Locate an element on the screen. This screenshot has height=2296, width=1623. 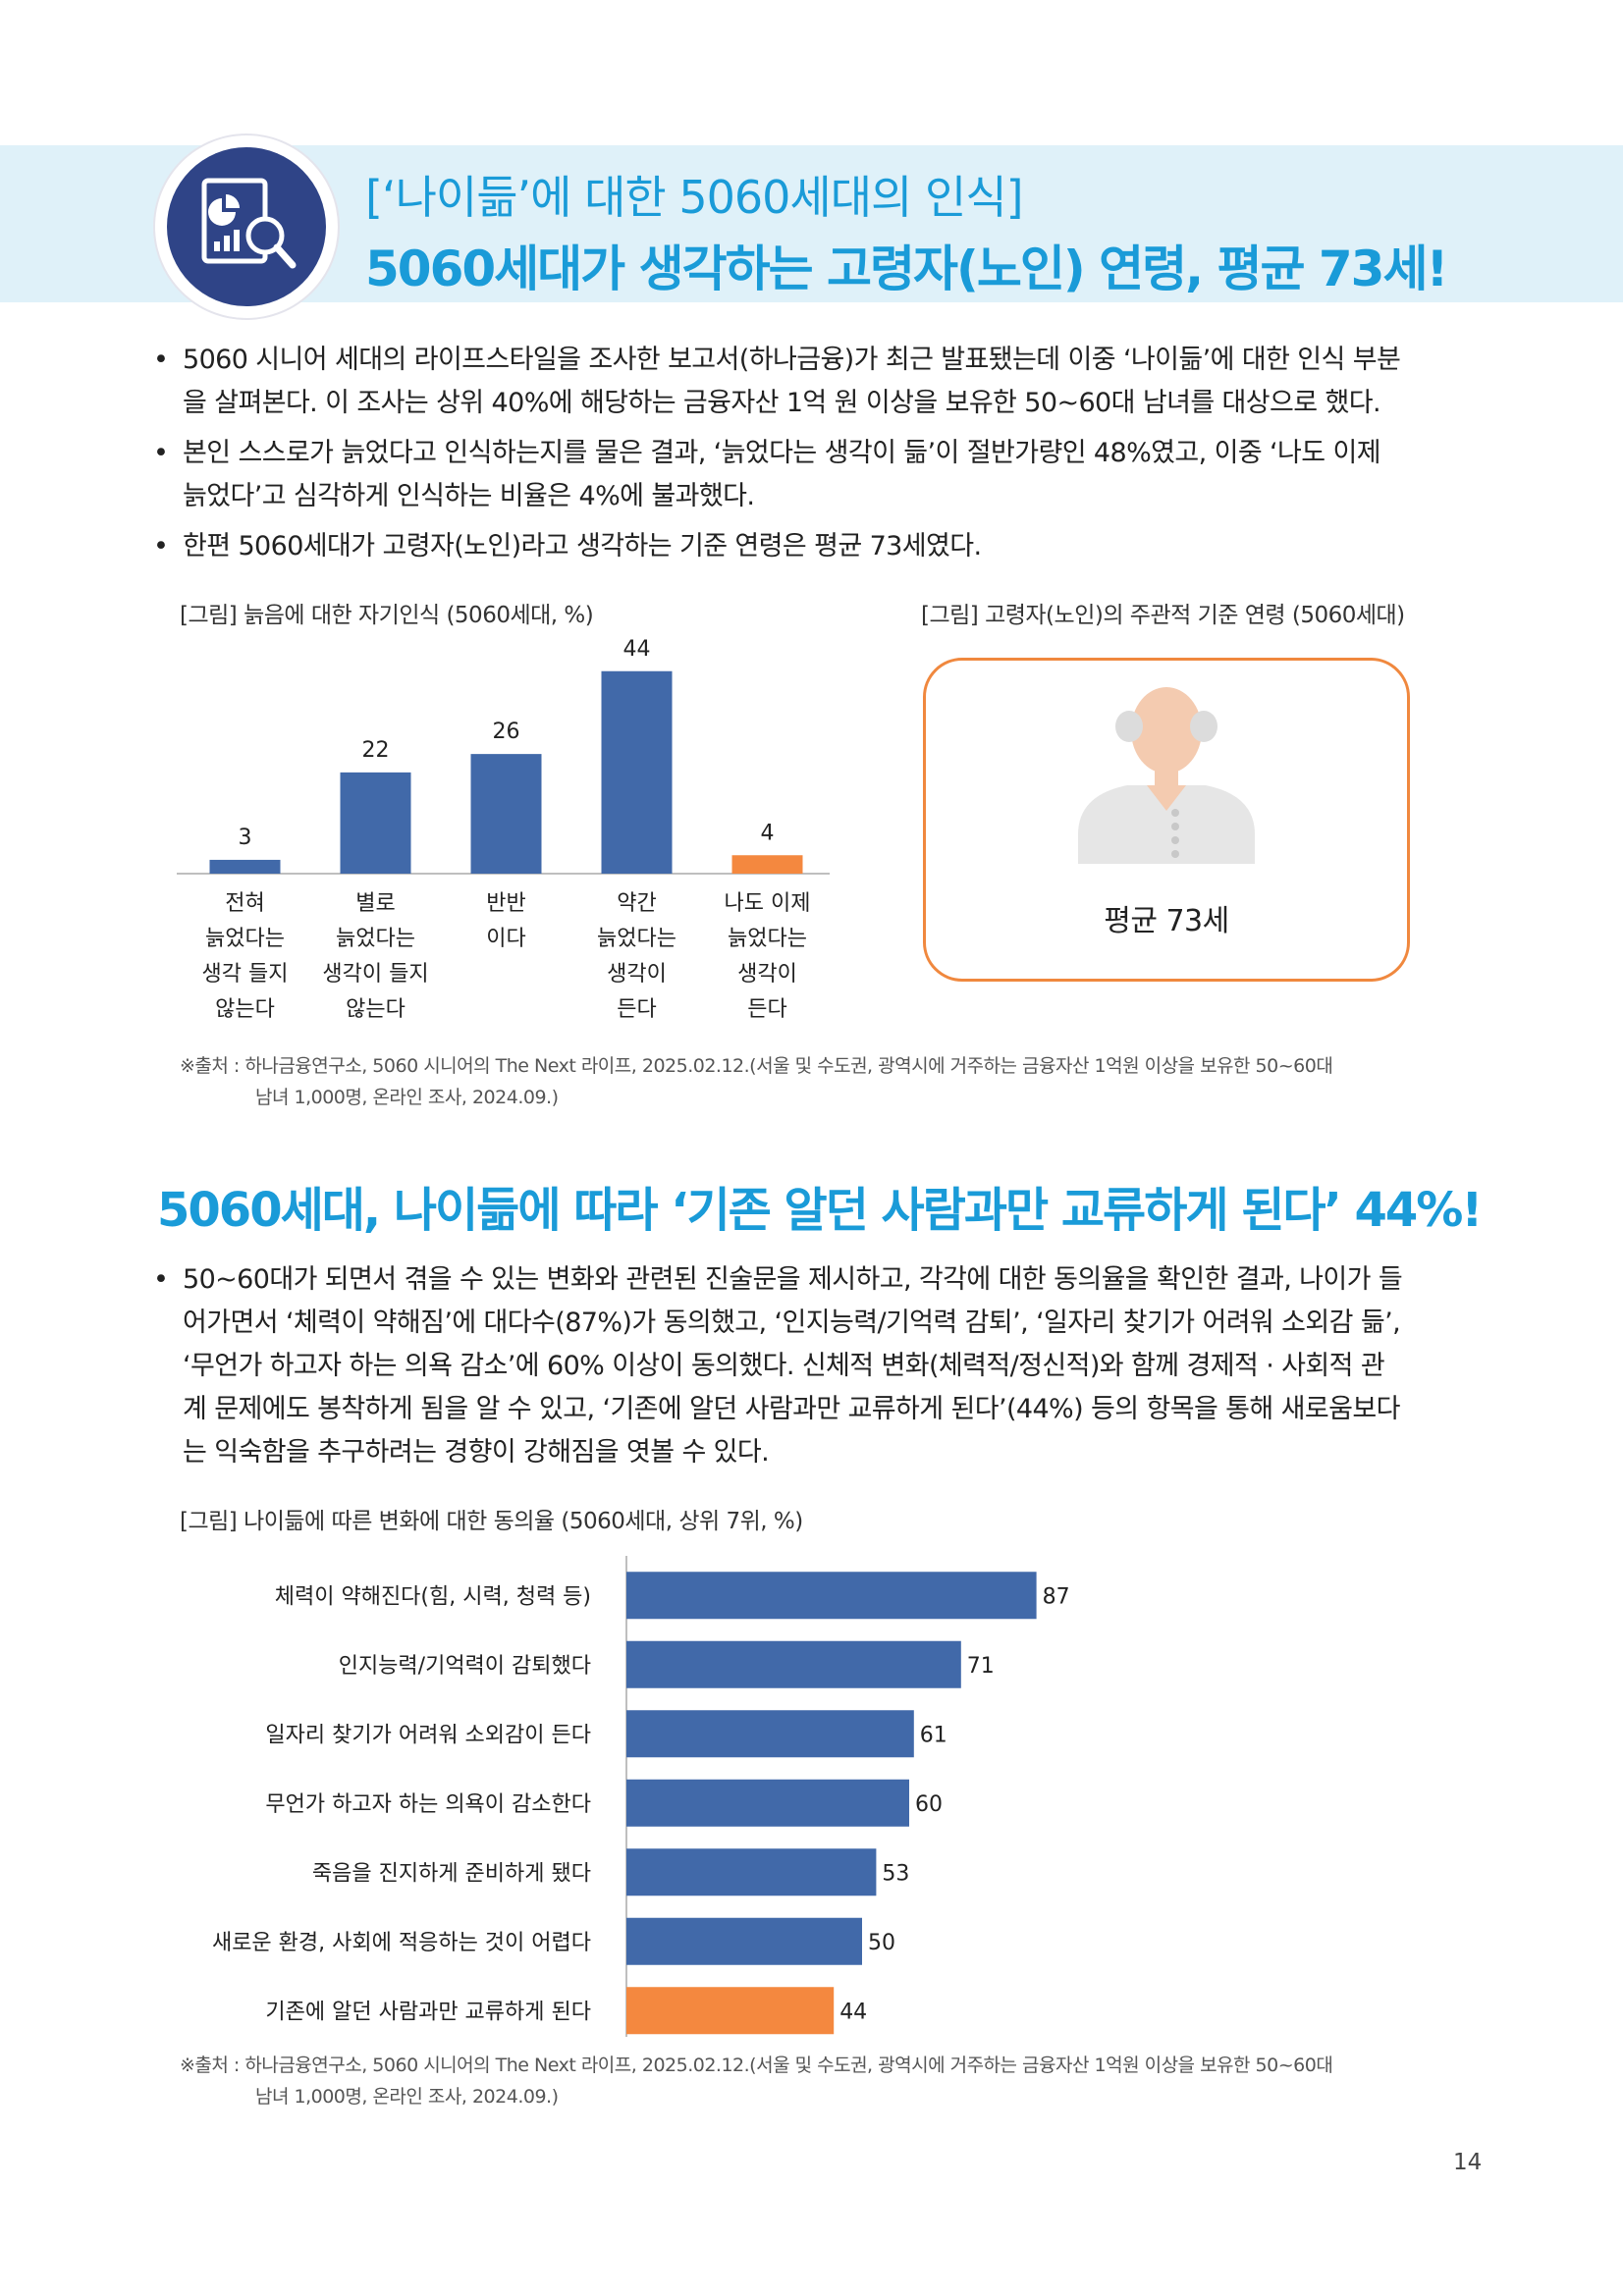
header-title-line2: 5060세대가 생각하는 고령자(노인) 연령, 평균 73세! is located at coordinates (906, 268).